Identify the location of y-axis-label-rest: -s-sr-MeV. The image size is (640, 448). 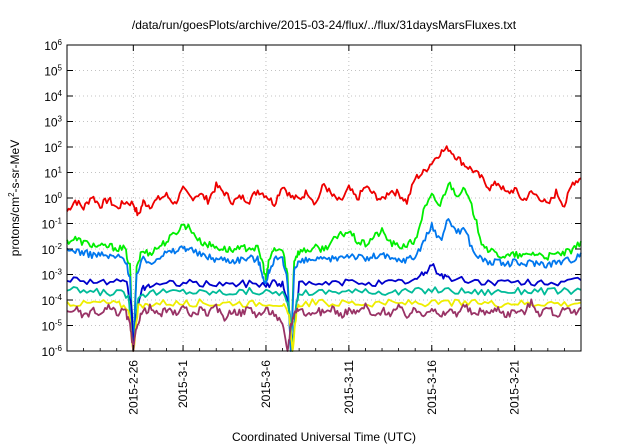
(15, 166).